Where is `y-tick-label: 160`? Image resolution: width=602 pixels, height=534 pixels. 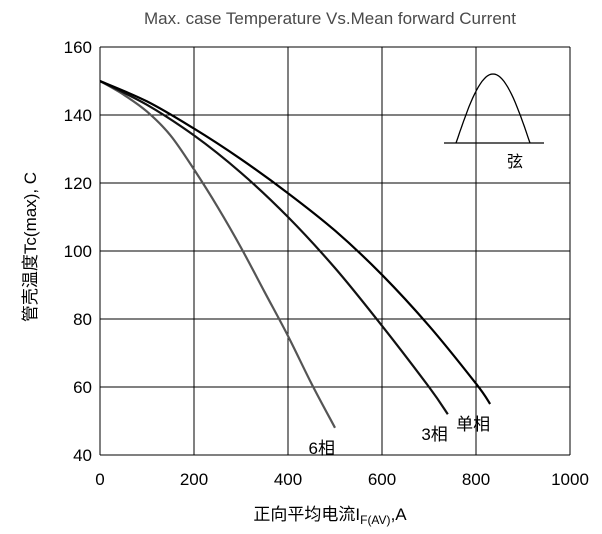 y-tick-label: 160 is located at coordinates (78, 47).